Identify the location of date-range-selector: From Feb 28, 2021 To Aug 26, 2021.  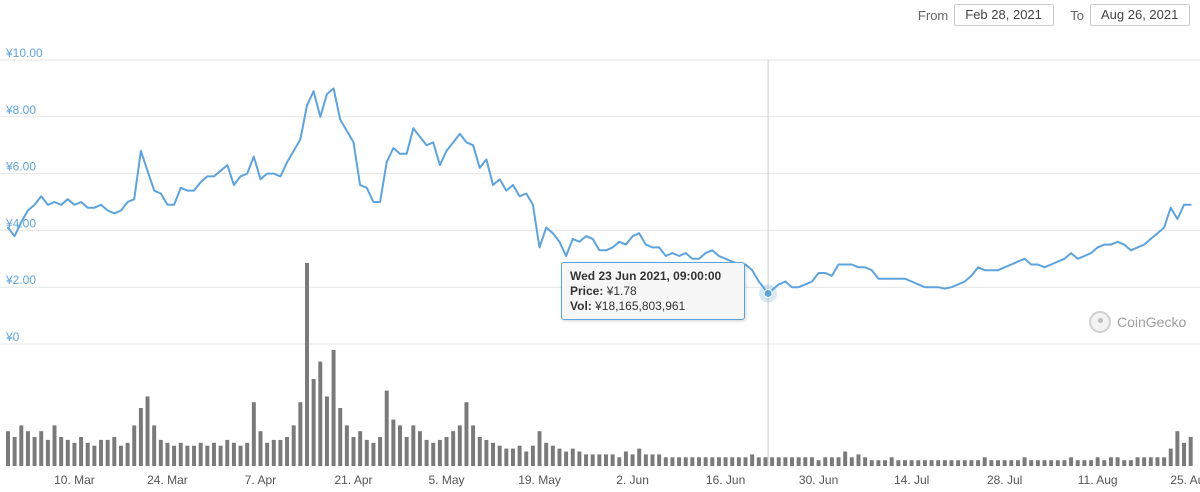
(1054, 15).